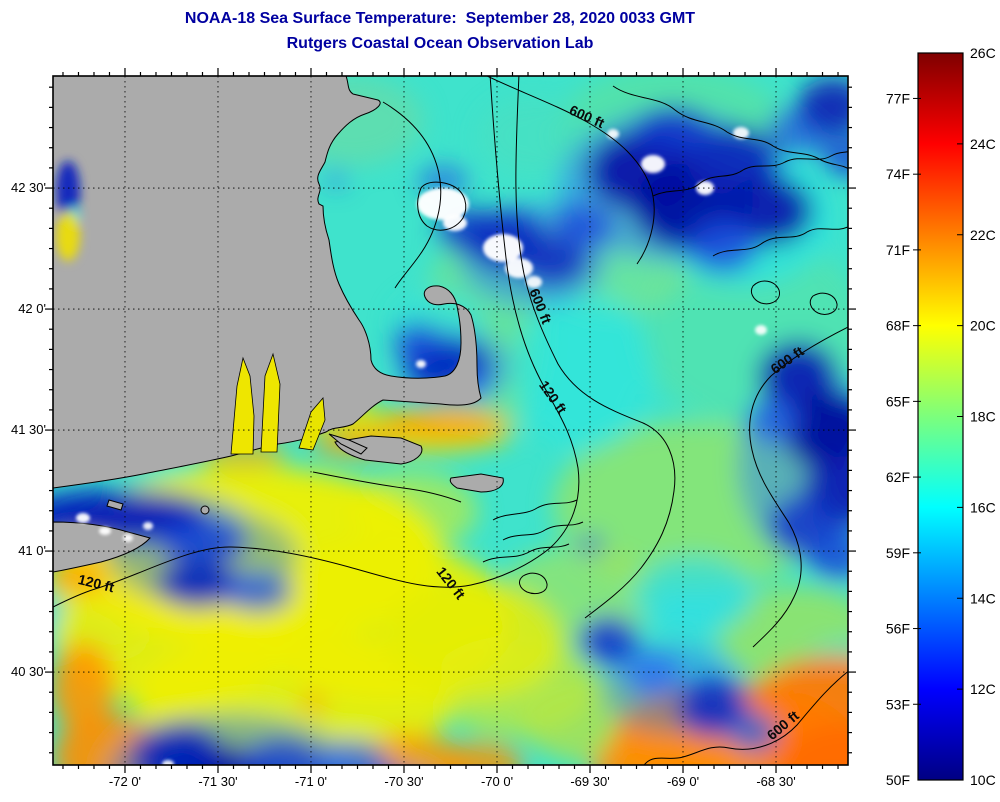 The width and height of the screenshot is (1000, 802). What do you see at coordinates (898, 477) in the screenshot?
I see `fahrenheit-scale-label: 62F` at bounding box center [898, 477].